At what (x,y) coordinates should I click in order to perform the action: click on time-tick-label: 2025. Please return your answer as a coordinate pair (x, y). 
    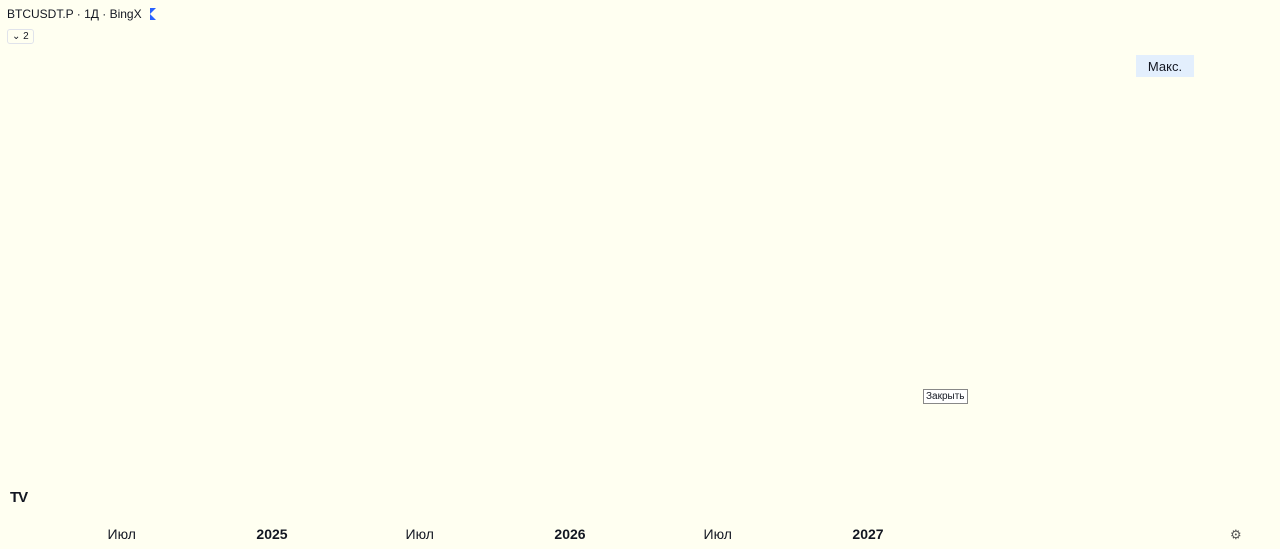
    Looking at the image, I should click on (271, 534).